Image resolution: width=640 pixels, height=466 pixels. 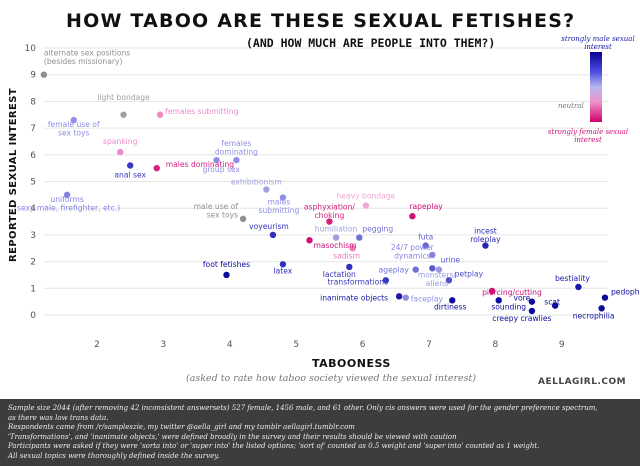 I want to click on point-label: voyeurism, so click(x=269, y=226).